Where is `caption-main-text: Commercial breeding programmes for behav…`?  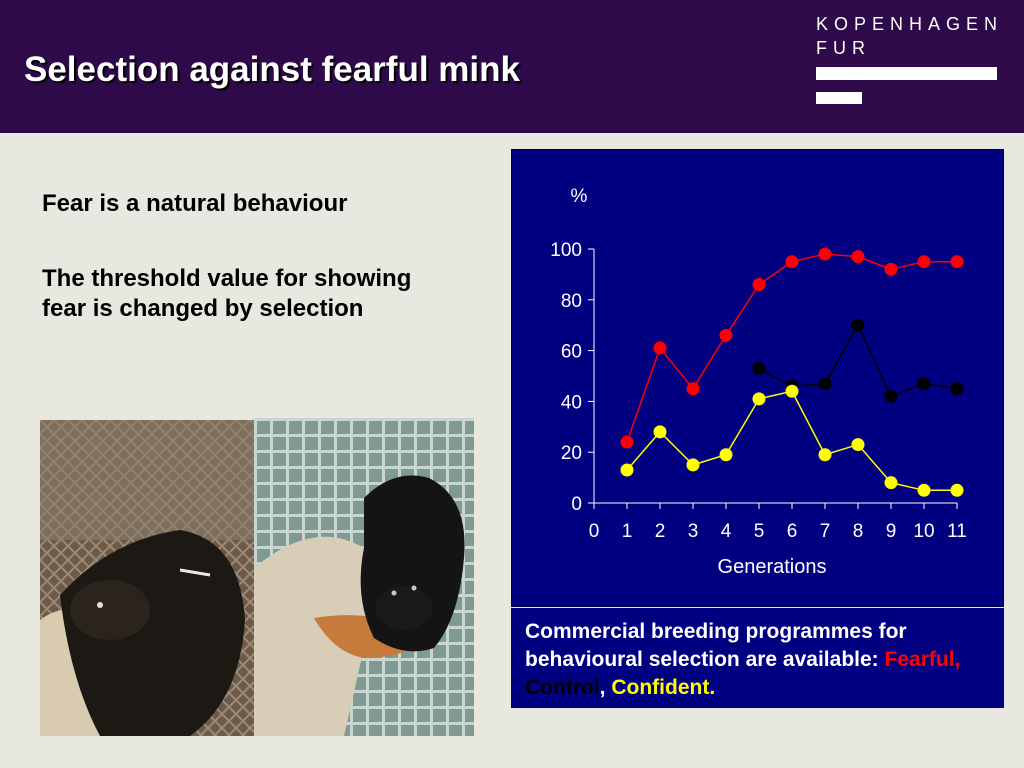 caption-main-text: Commercial breeding programmes for behav… is located at coordinates (716, 645).